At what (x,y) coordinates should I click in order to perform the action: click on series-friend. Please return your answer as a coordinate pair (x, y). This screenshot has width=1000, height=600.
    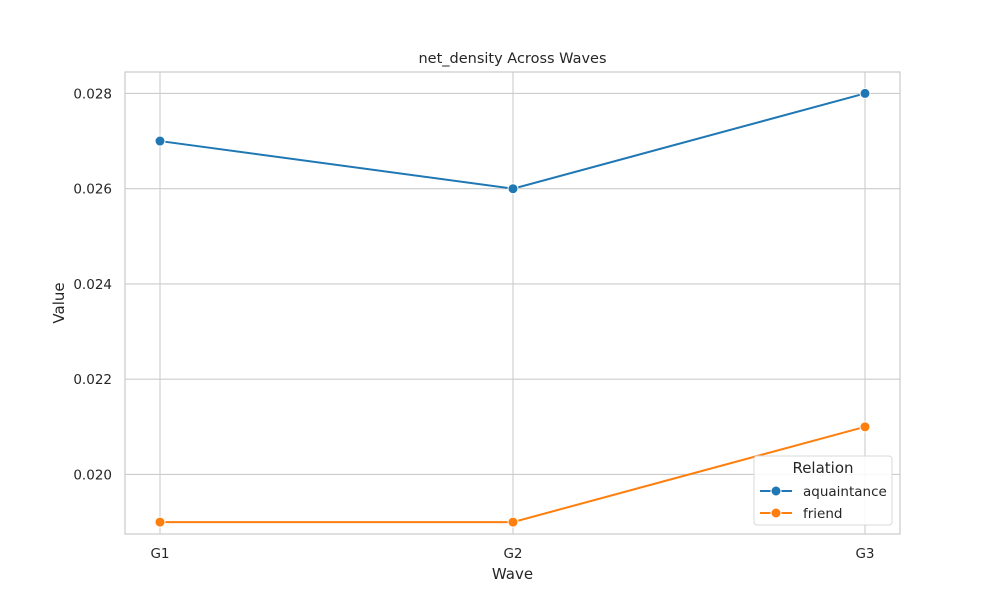
    Looking at the image, I should click on (512, 474).